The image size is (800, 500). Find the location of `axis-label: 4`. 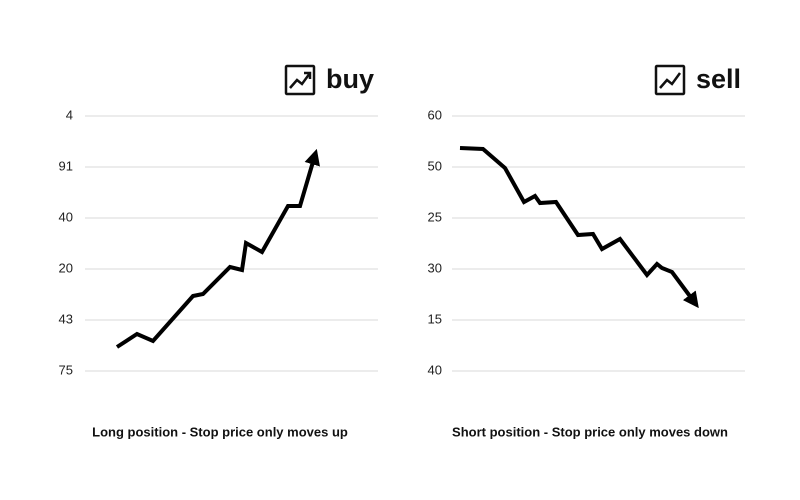

axis-label: 4 is located at coordinates (69, 114).